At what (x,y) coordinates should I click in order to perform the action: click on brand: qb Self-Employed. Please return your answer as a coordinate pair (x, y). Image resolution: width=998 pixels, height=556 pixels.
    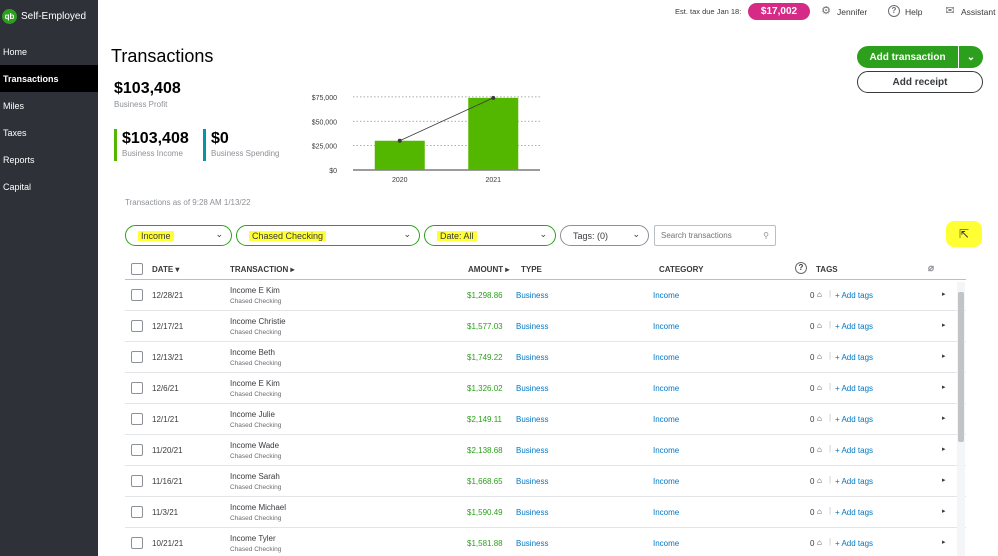
    Looking at the image, I should click on (49, 16).